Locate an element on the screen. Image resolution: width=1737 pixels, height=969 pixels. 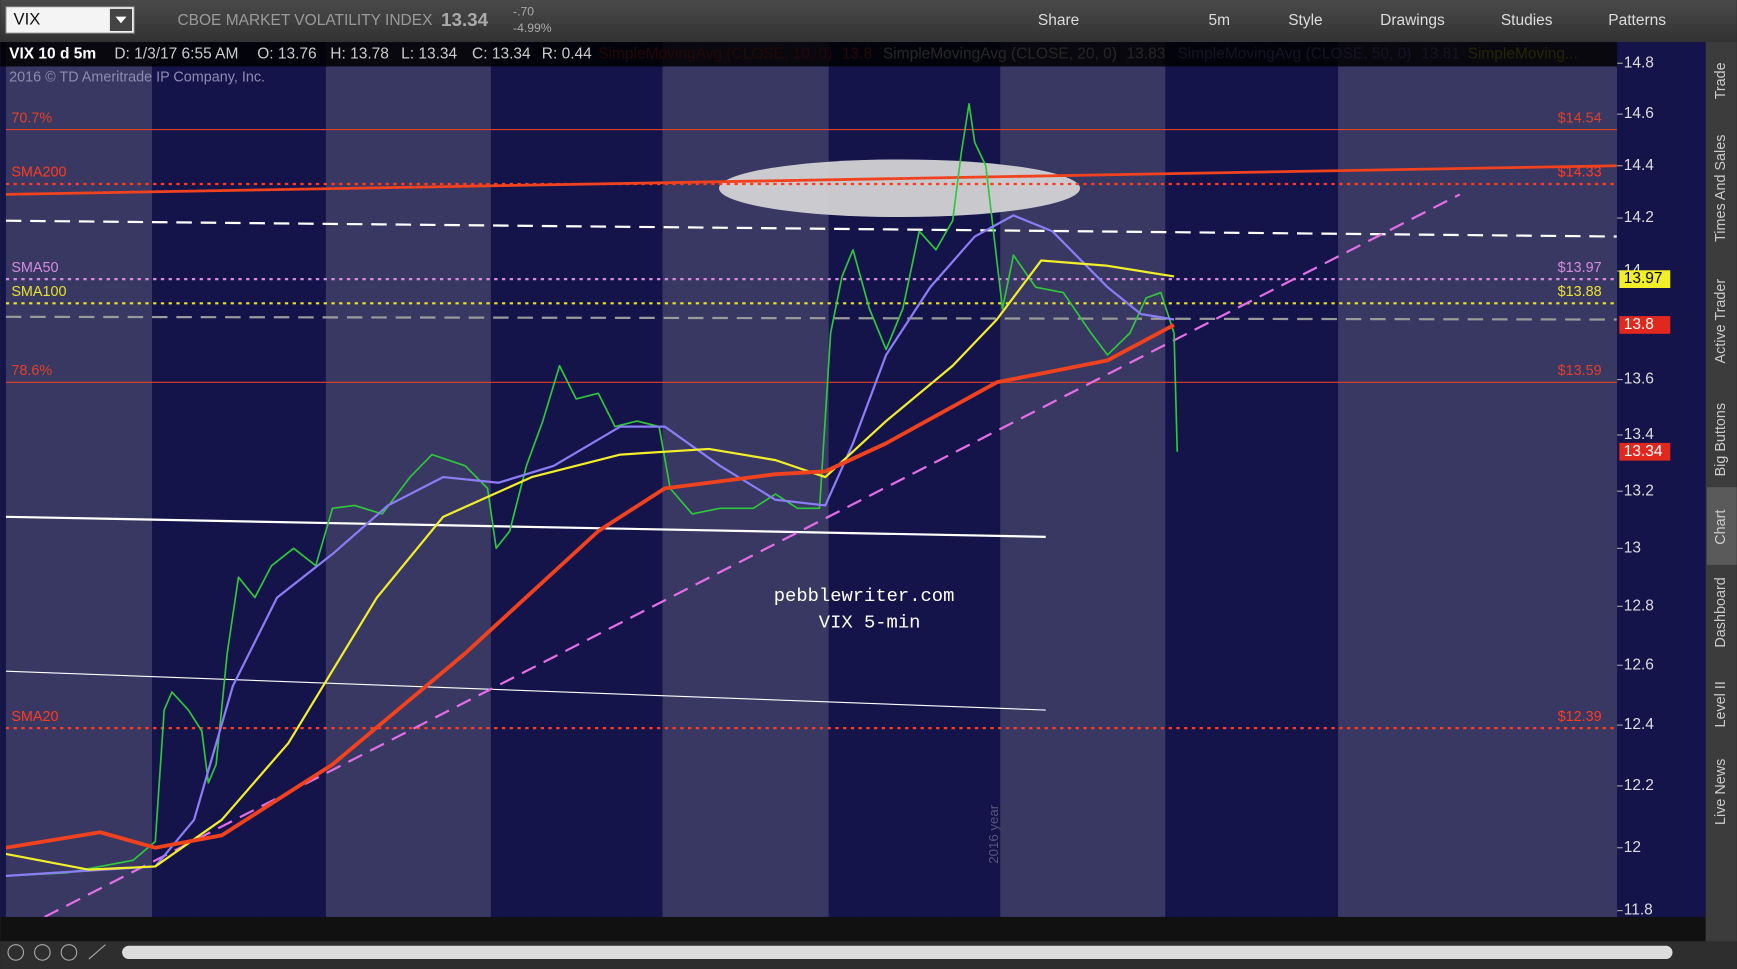
level-label: SMA100 is located at coordinates (38, 292).